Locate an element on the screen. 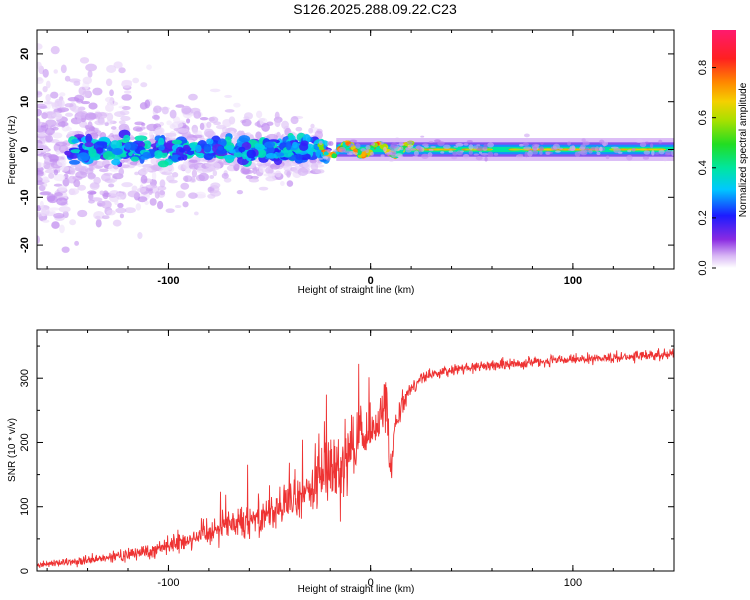  figure-title: S126.2025.288.09.22.C23 is located at coordinates (375, 9).